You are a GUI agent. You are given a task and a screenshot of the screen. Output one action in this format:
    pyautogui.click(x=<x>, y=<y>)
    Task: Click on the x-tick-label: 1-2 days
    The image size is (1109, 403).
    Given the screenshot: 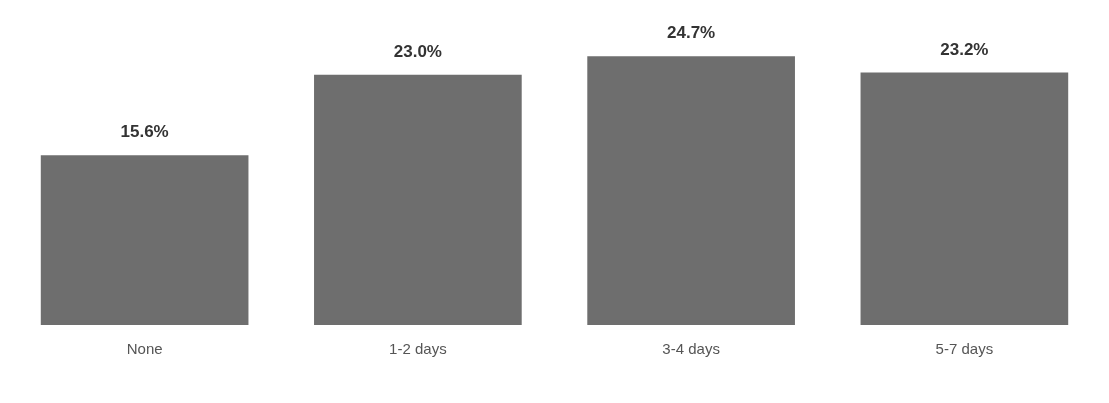 What is the action you would take?
    pyautogui.click(x=418, y=349)
    